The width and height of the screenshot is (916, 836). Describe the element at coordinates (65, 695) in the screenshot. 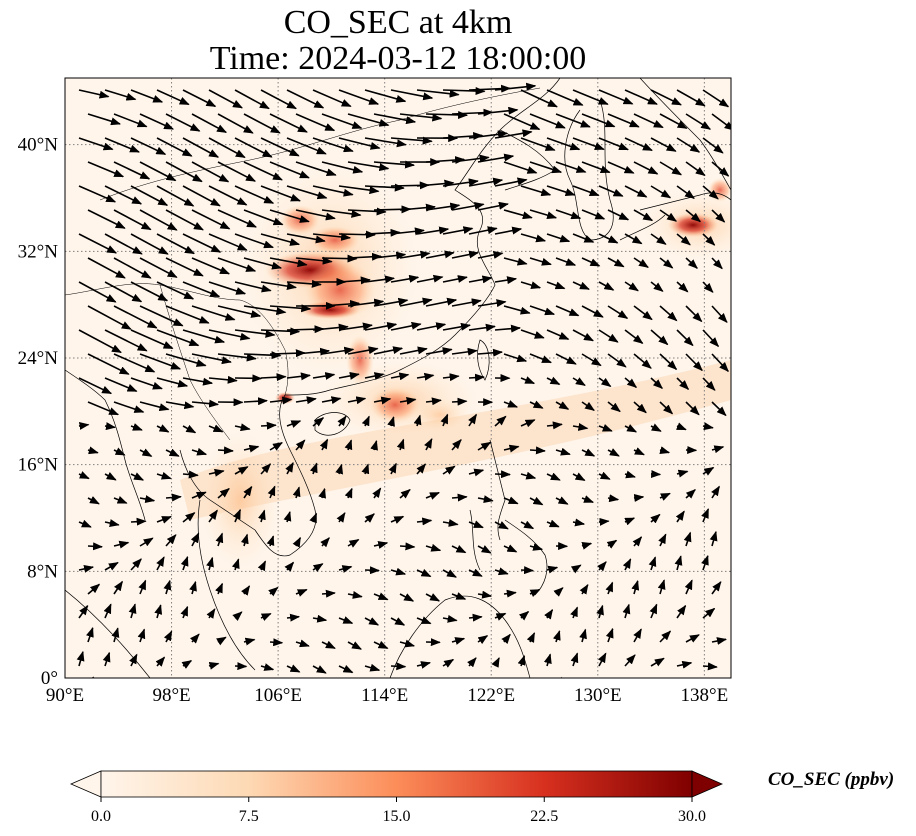

I see `x-tick-label: 90°E` at that location.